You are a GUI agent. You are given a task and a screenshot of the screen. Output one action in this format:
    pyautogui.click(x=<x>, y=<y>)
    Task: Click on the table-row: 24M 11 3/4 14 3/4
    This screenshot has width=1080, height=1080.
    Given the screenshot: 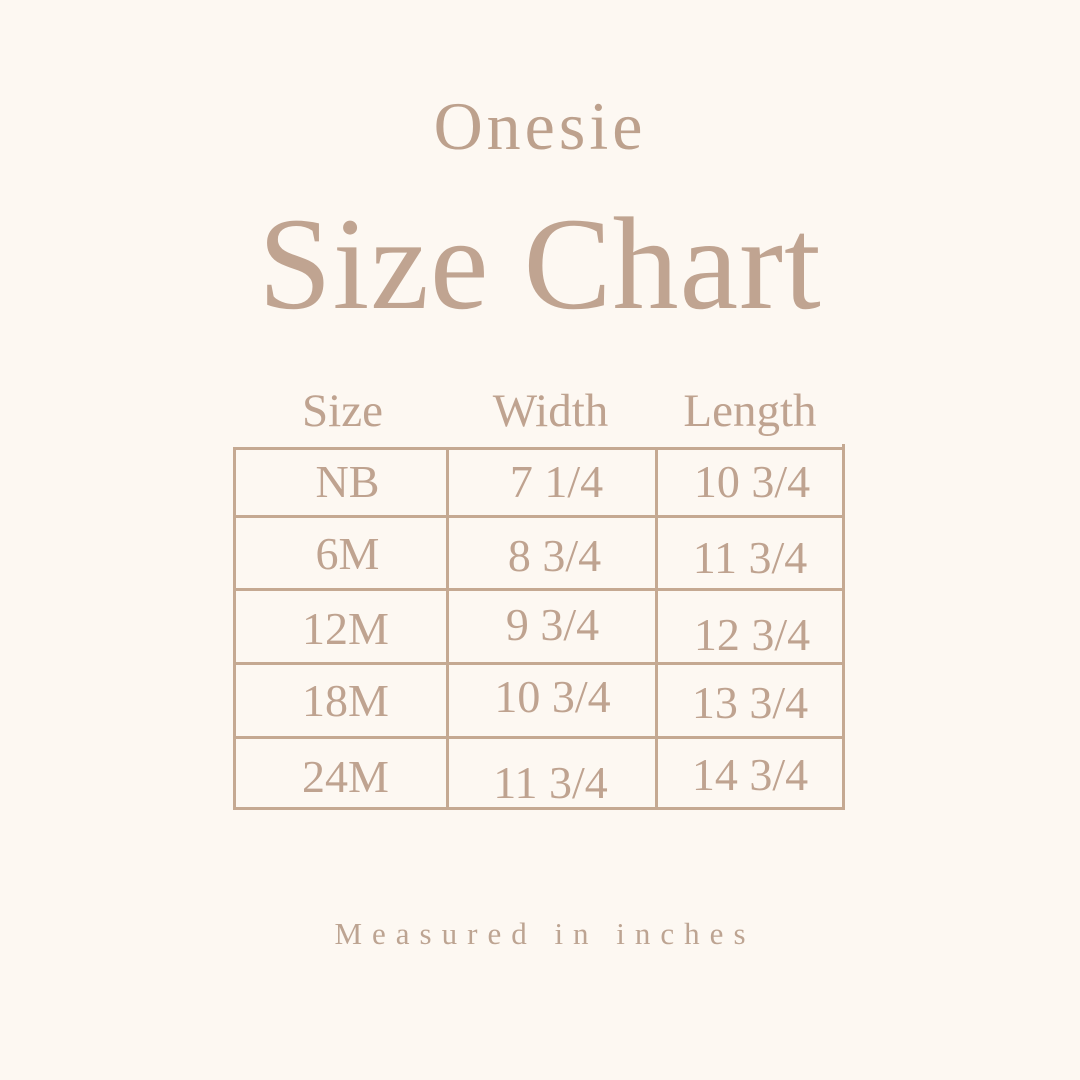 What is the action you would take?
    pyautogui.click(x=539, y=773)
    